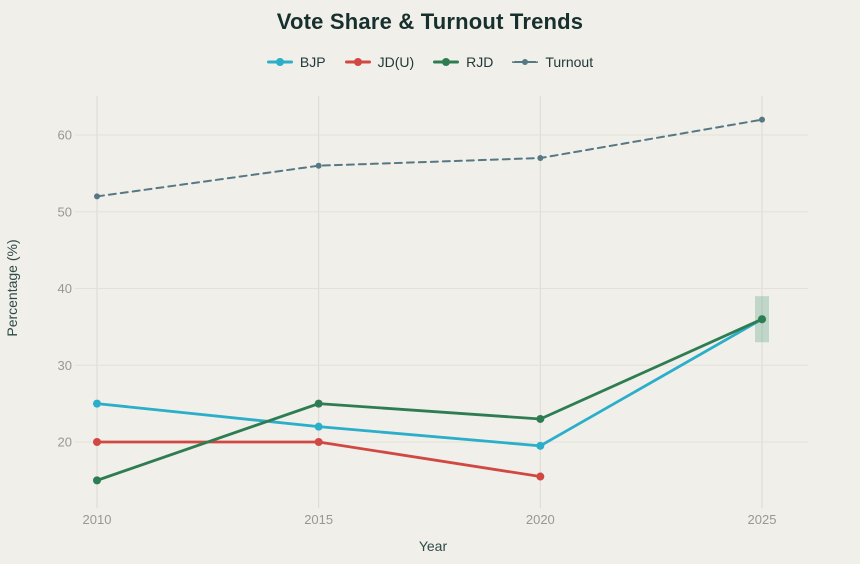 Image resolution: width=860 pixels, height=564 pixels. What do you see at coordinates (430, 62) in the screenshot?
I see `chart-legend: BJP JD(U) RJD Turnout` at bounding box center [430, 62].